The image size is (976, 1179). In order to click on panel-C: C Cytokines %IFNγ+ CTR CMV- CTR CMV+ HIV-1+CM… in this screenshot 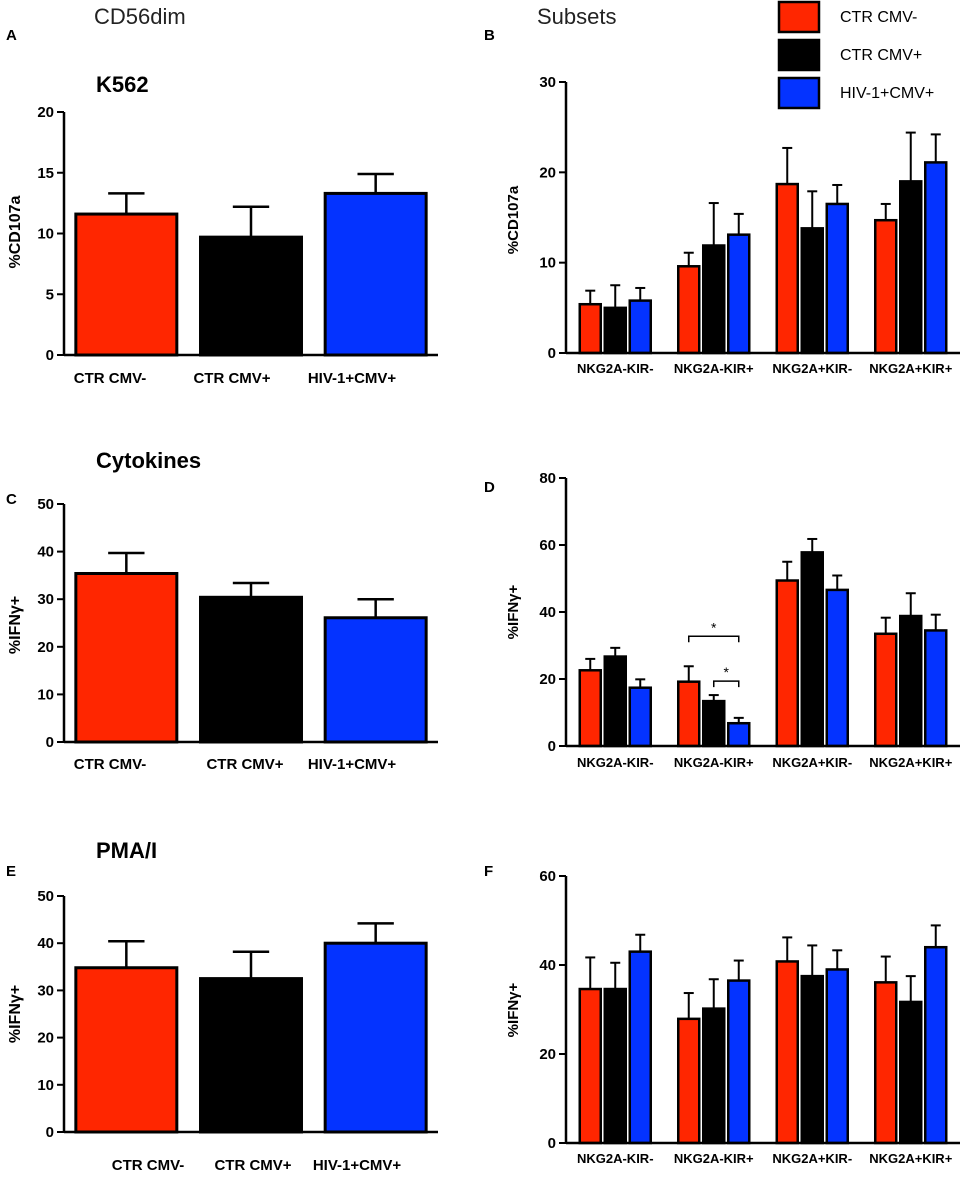, I will do `click(222, 610)`.